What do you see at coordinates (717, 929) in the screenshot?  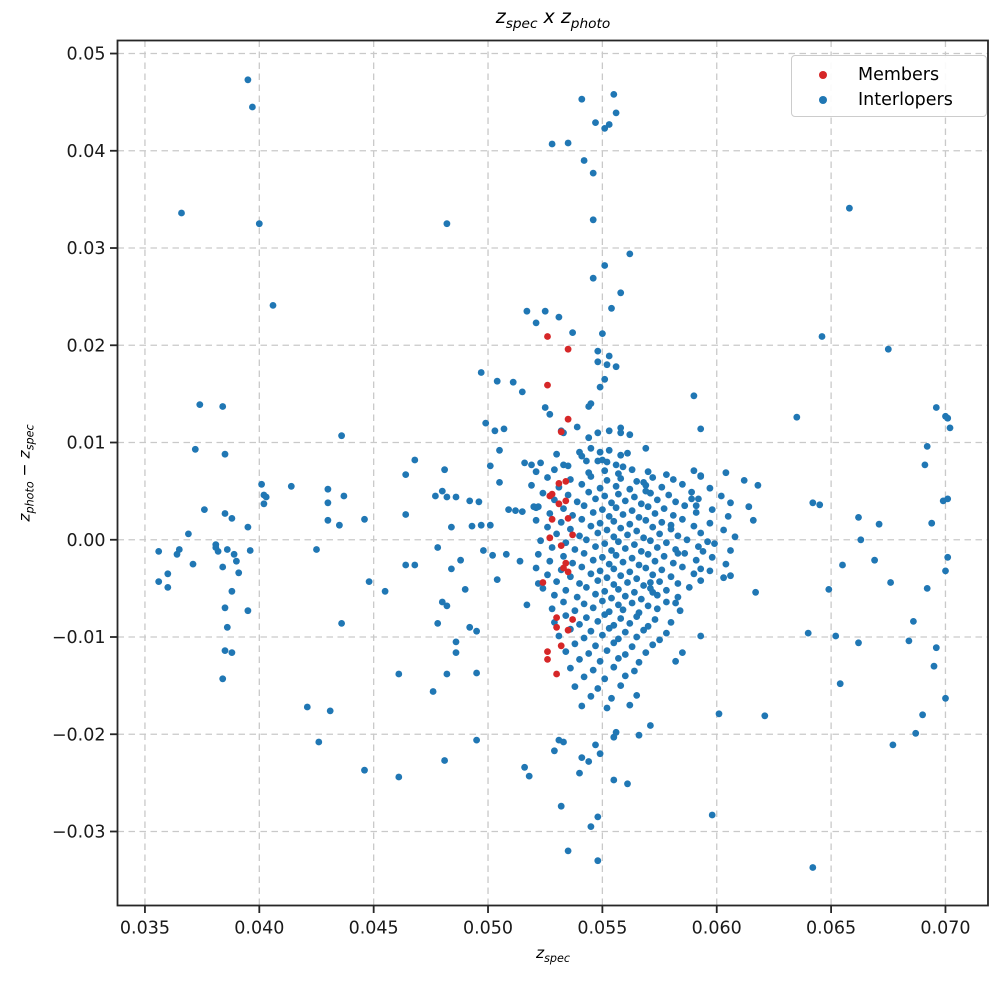 I see `x-tick-label: 0.060` at bounding box center [717, 929].